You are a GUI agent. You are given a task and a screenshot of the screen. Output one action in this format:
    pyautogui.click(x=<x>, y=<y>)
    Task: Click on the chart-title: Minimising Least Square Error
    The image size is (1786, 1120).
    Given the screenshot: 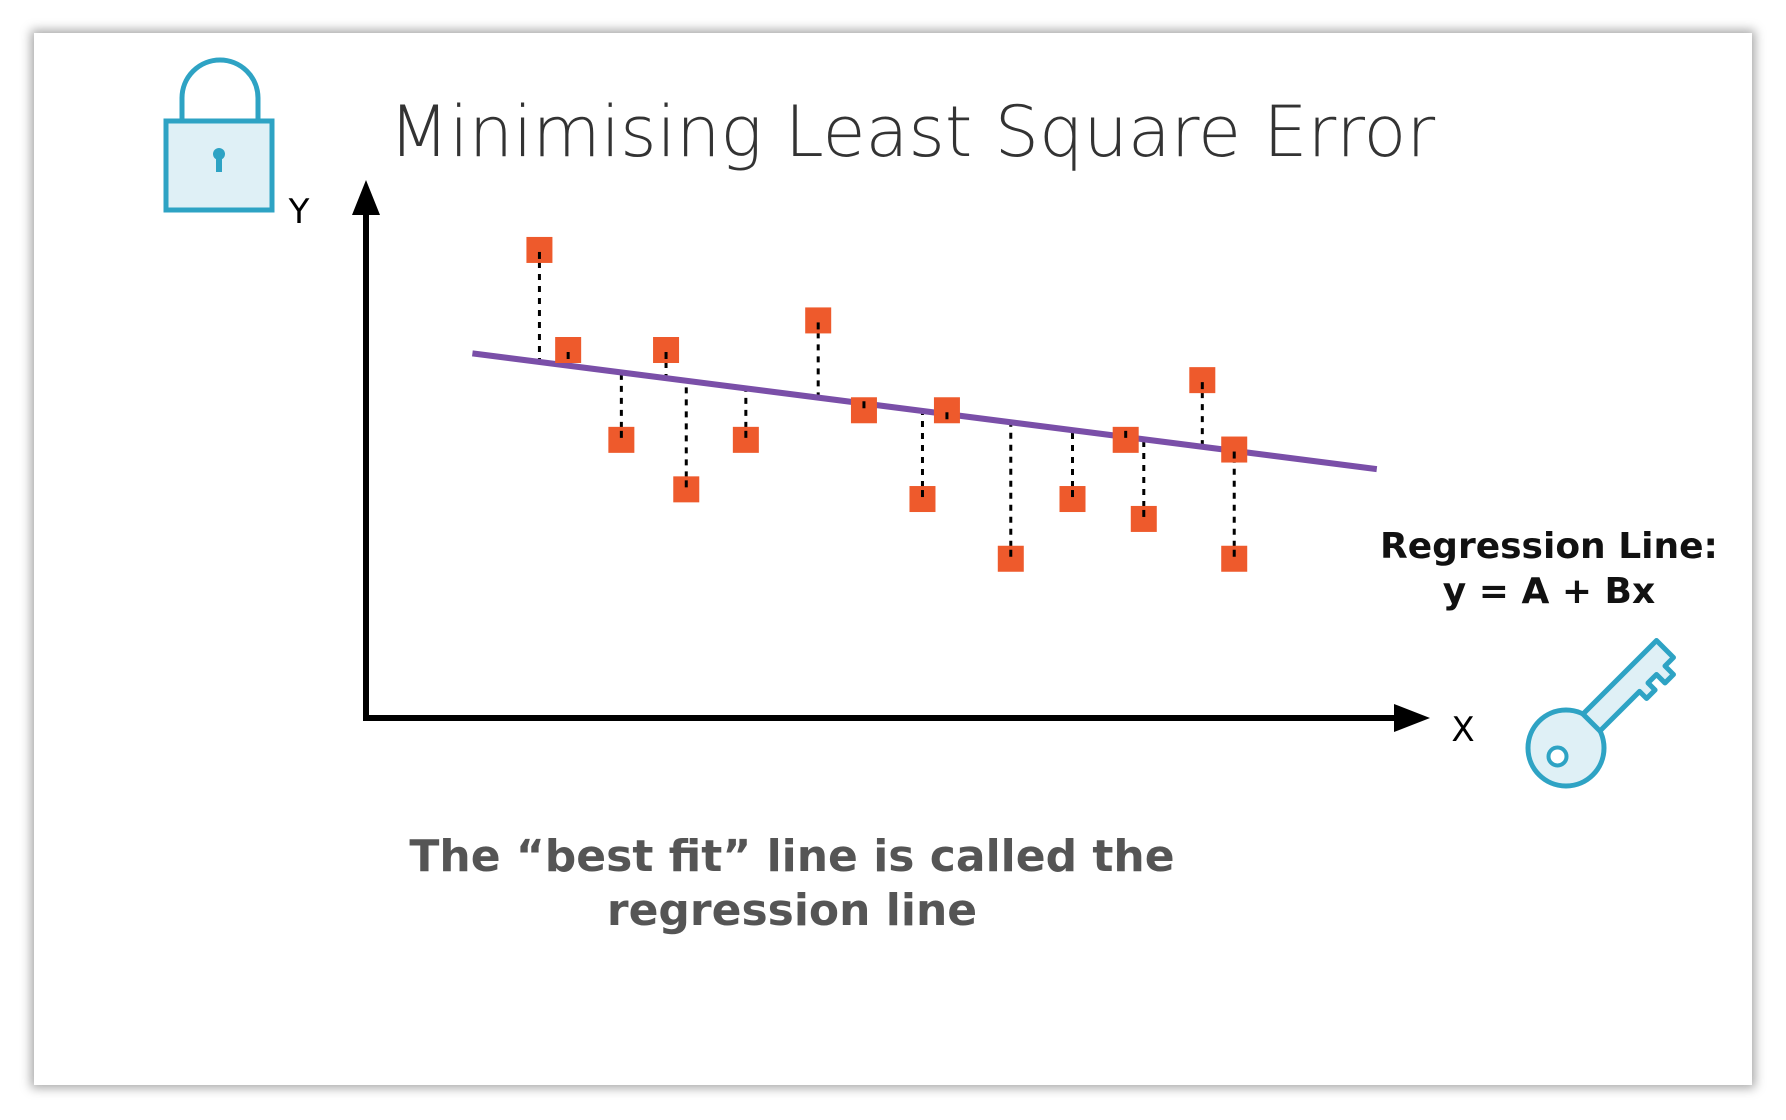 What is the action you would take?
    pyautogui.click(x=912, y=132)
    